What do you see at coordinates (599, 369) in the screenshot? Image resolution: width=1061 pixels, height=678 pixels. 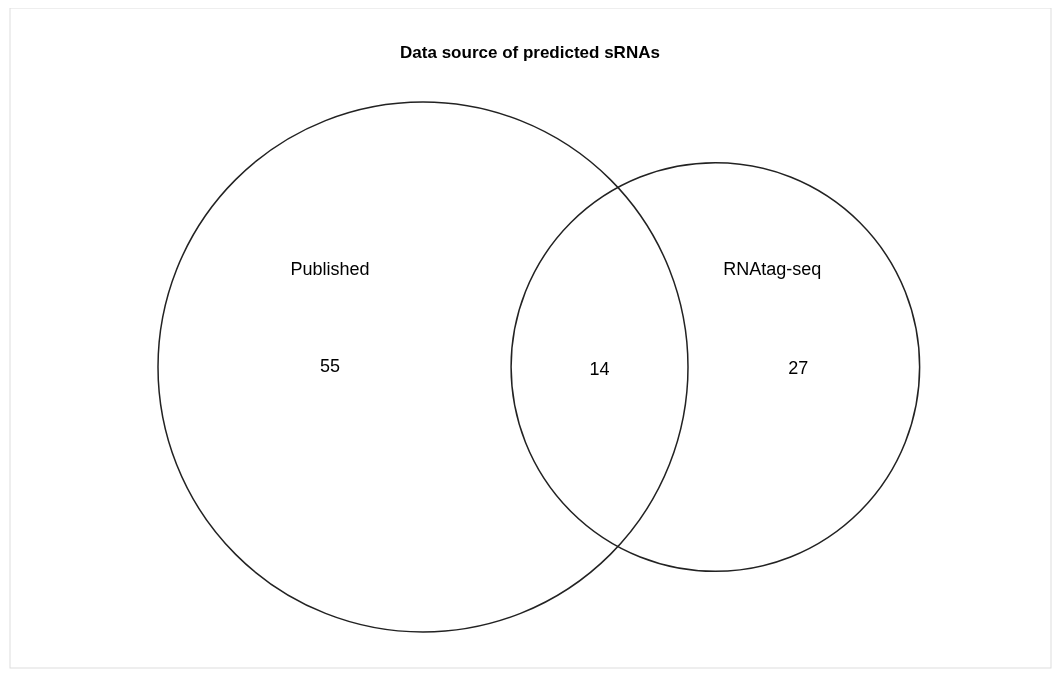 I see `data-label: 14` at bounding box center [599, 369].